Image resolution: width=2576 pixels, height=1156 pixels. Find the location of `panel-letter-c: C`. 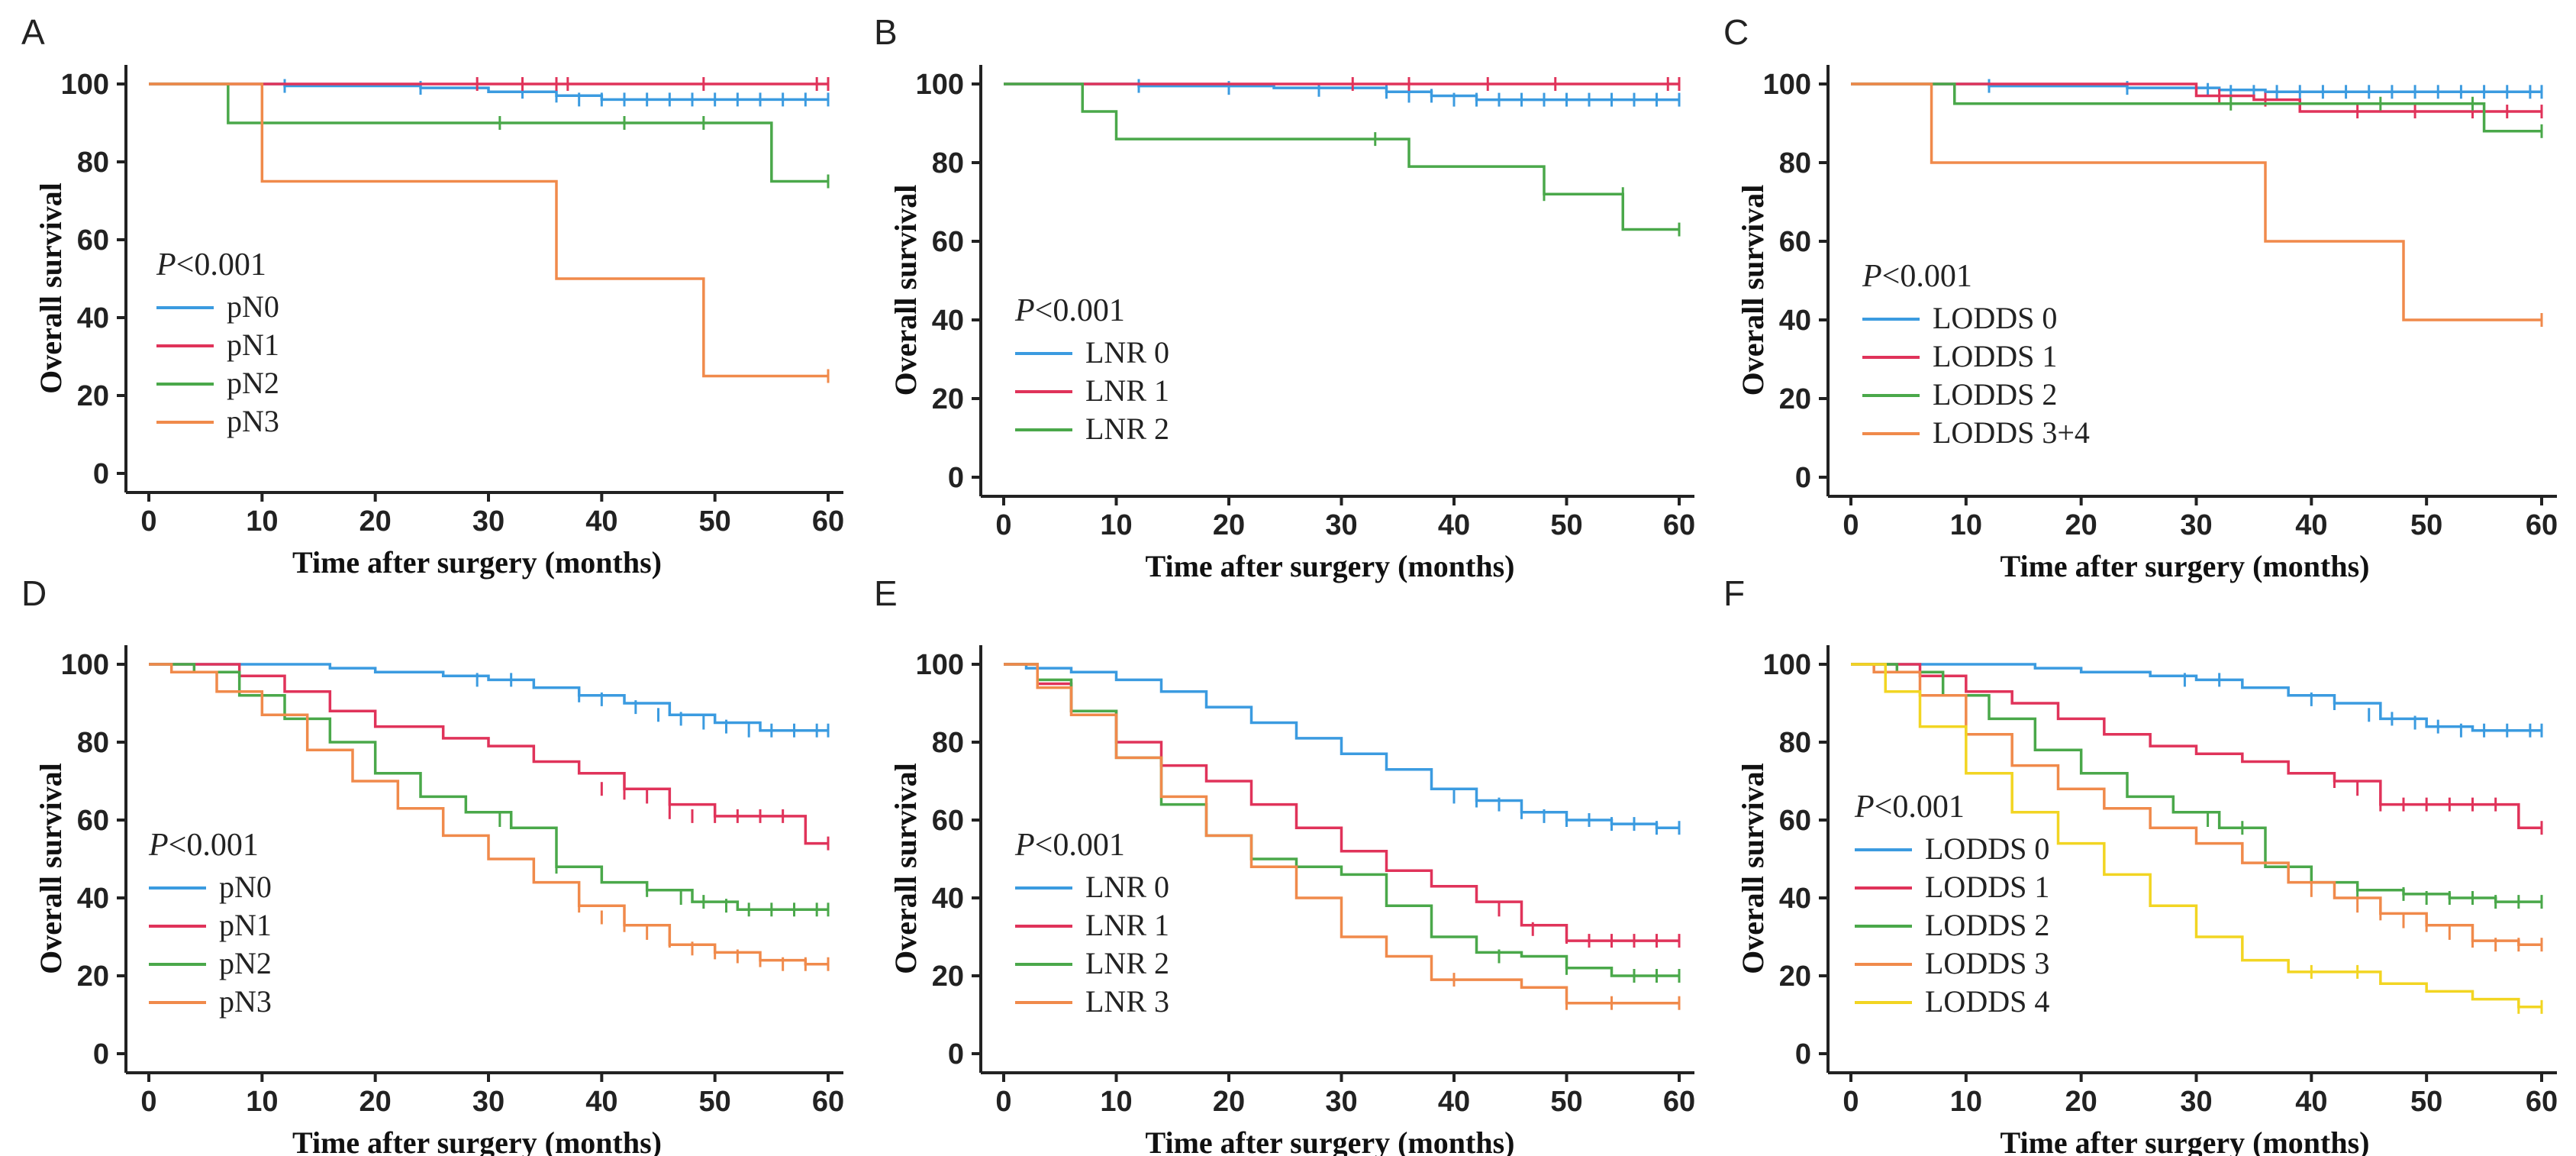

panel-letter-c: C is located at coordinates (1736, 32).